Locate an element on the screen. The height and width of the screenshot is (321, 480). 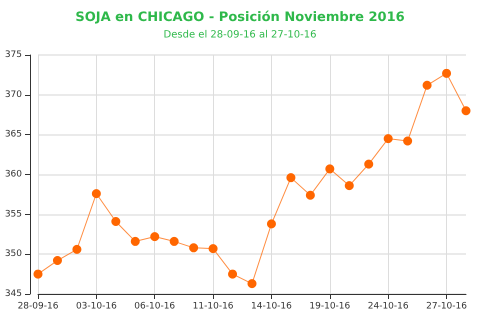
x-tick-label: 14-10-16 is located at coordinates (271, 307).